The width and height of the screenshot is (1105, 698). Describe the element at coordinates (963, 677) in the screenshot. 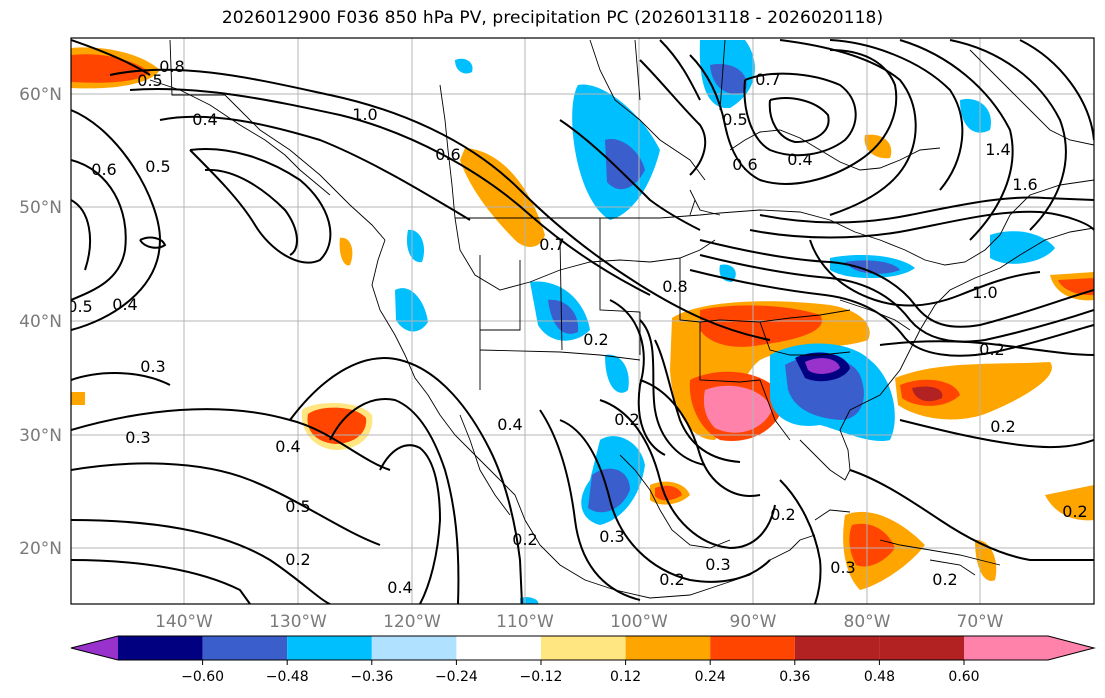

I see `colorbar-tick-label: 0.60` at that location.